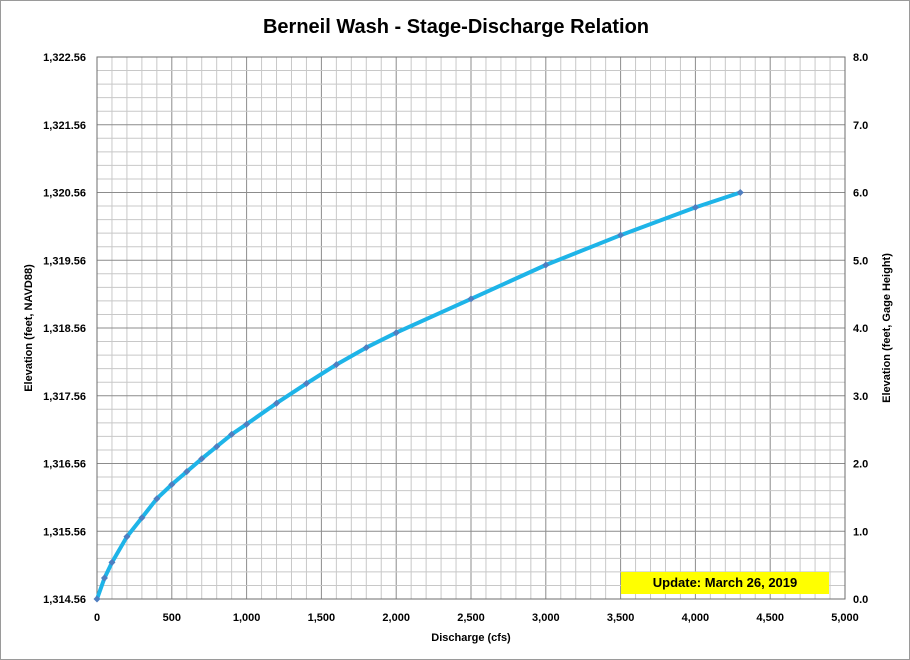 The height and width of the screenshot is (660, 910). What do you see at coordinates (64, 58) in the screenshot?
I see `y-tick-label: 1,322.56` at bounding box center [64, 58].